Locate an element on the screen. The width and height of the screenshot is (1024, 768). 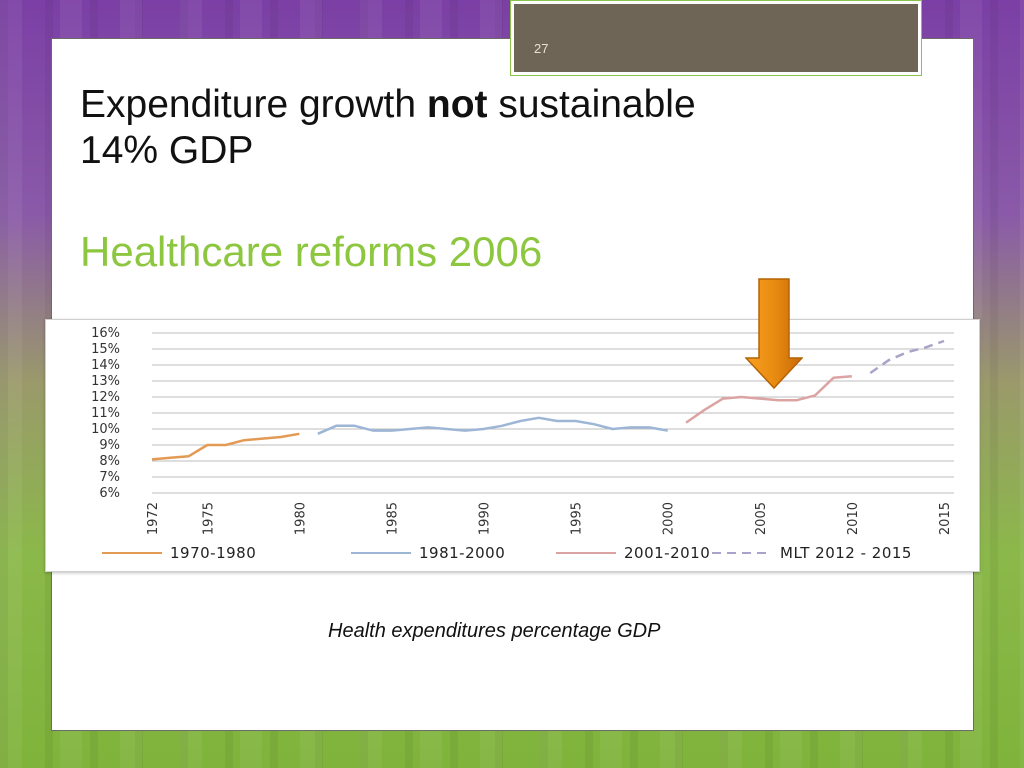
y-tick-label: 6% is located at coordinates (109, 493).